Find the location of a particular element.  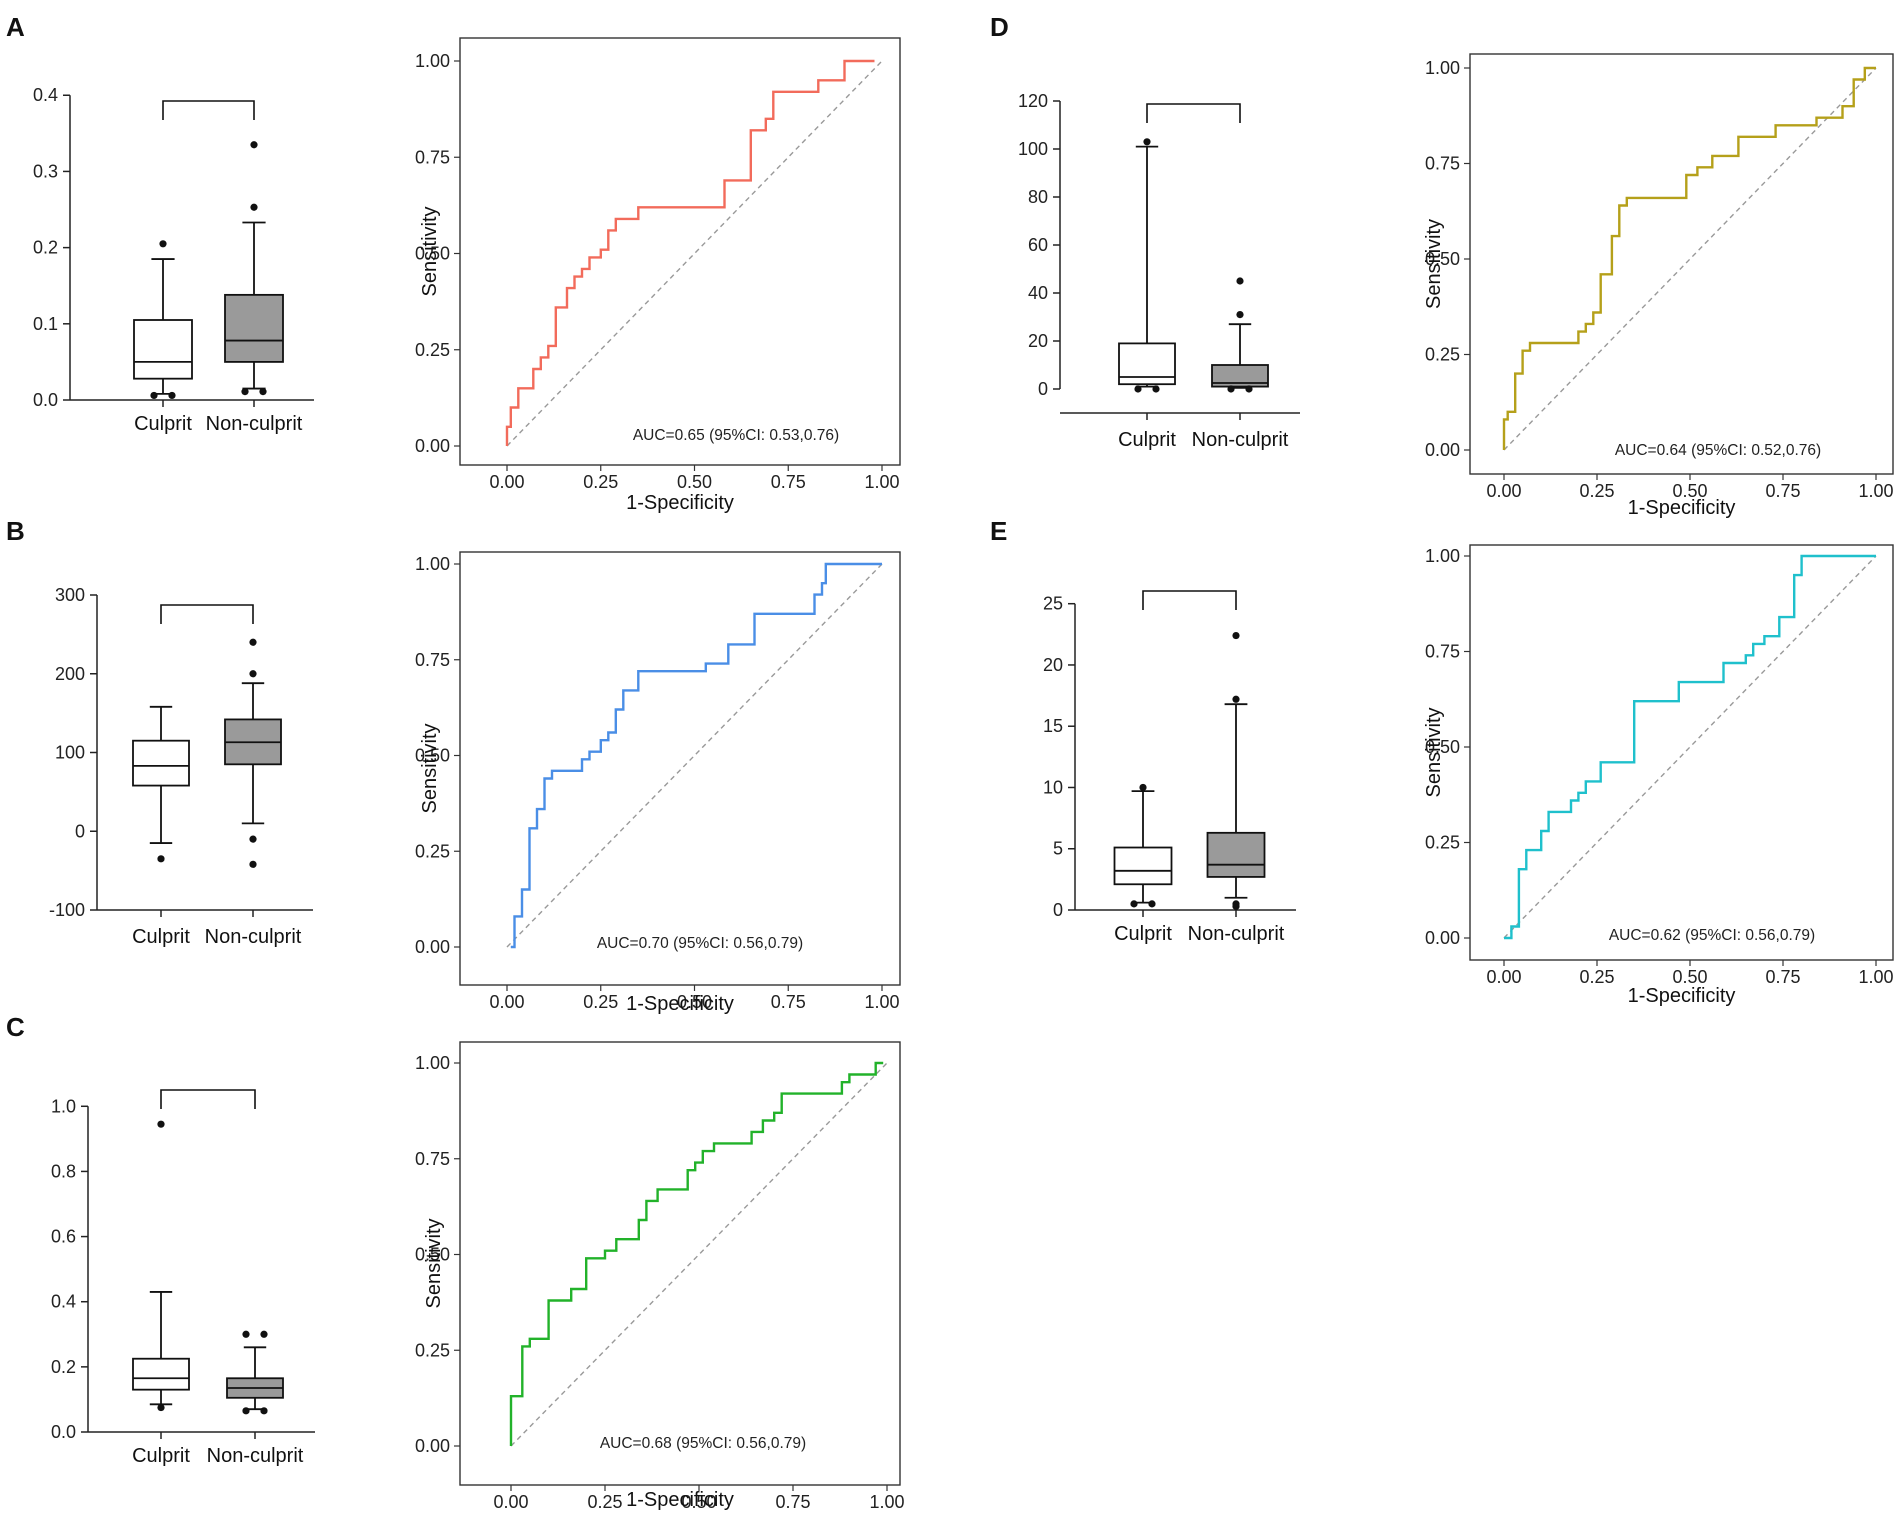

y-axis-title: Sensitivity is located at coordinates (1434, 752).